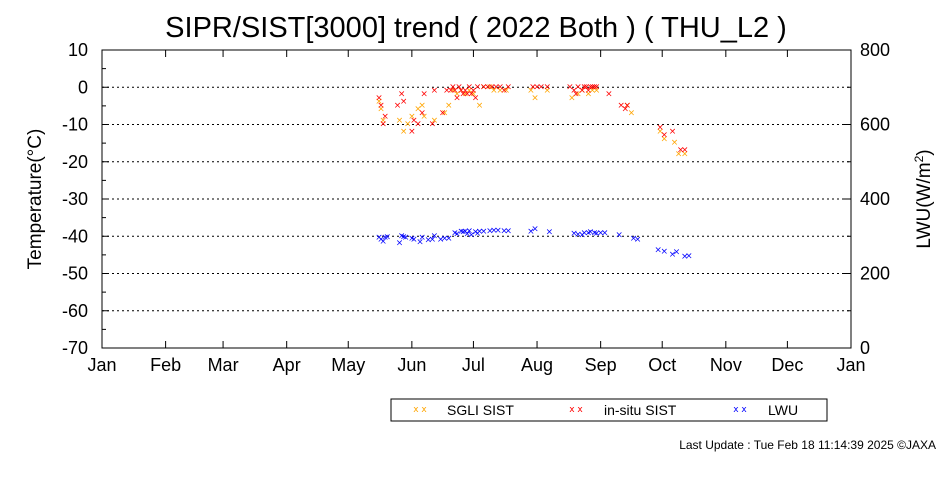 This screenshot has height=480, width=950. I want to click on y-tick-label: -20, so click(75, 162).